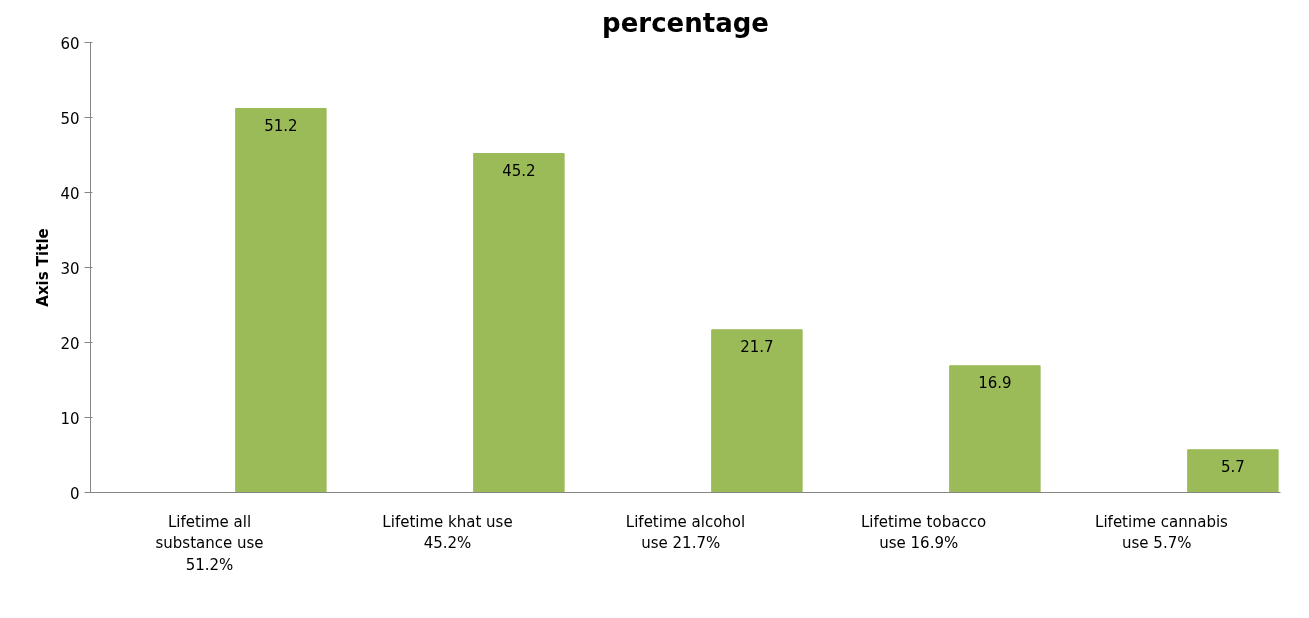 This screenshot has height=618, width=1309. Describe the element at coordinates (923, 532) in the screenshot. I see `x-tick-label: Lifetime tobacco use 16.9%` at that location.